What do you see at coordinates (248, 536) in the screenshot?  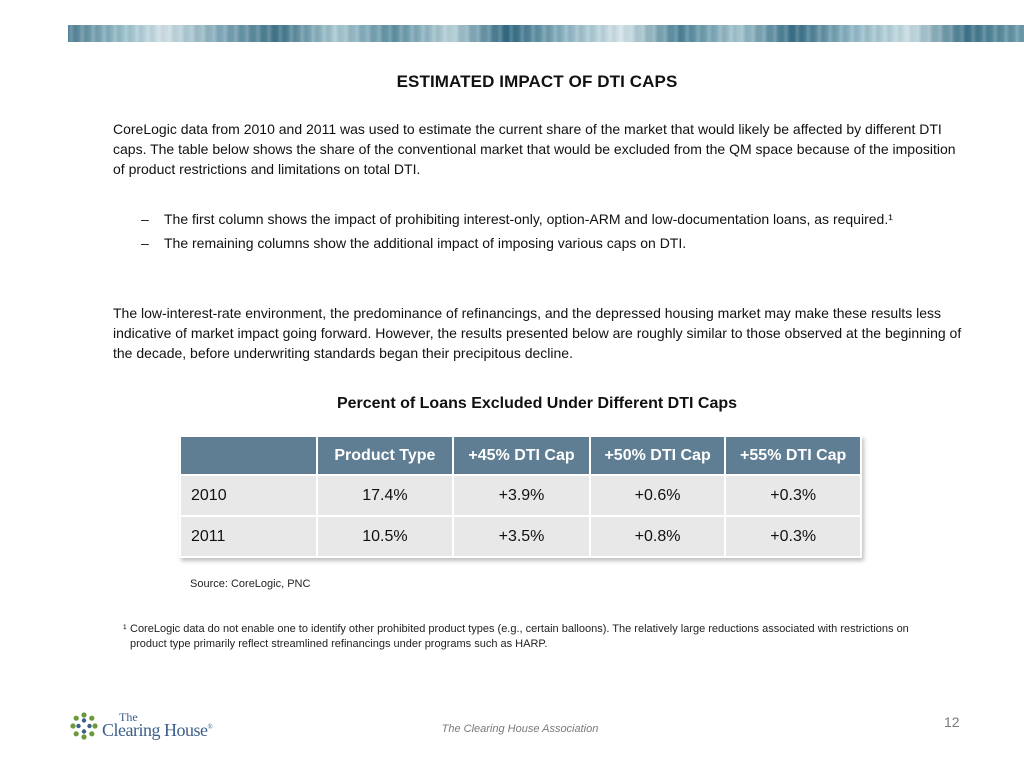 I see `row-year-cell: 2011` at bounding box center [248, 536].